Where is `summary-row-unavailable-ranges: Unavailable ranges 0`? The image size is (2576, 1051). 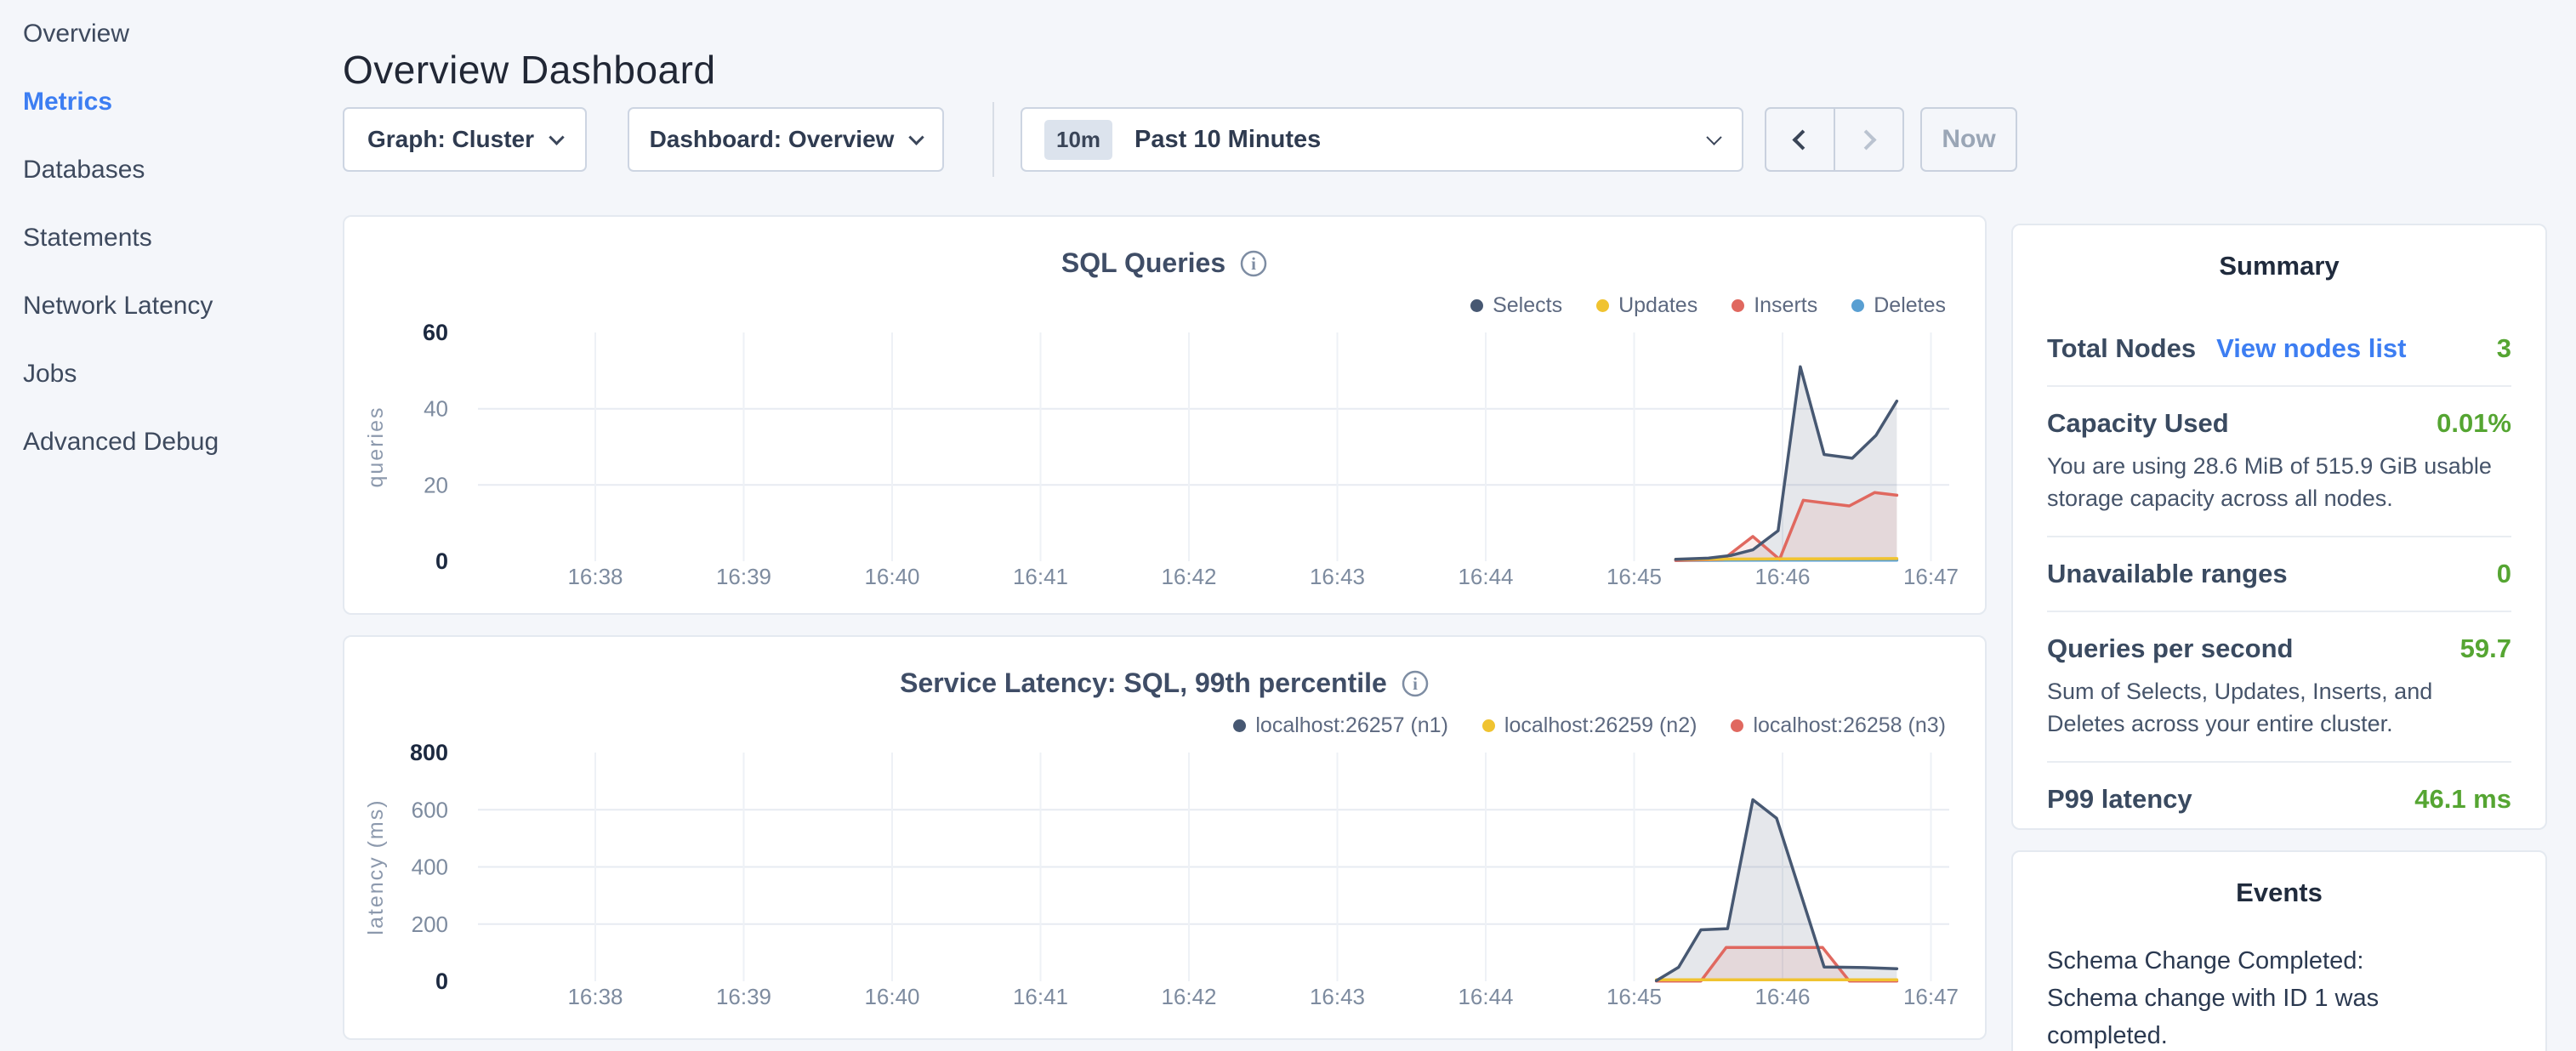
summary-row-unavailable-ranges: Unavailable ranges 0 is located at coordinates (2279, 574).